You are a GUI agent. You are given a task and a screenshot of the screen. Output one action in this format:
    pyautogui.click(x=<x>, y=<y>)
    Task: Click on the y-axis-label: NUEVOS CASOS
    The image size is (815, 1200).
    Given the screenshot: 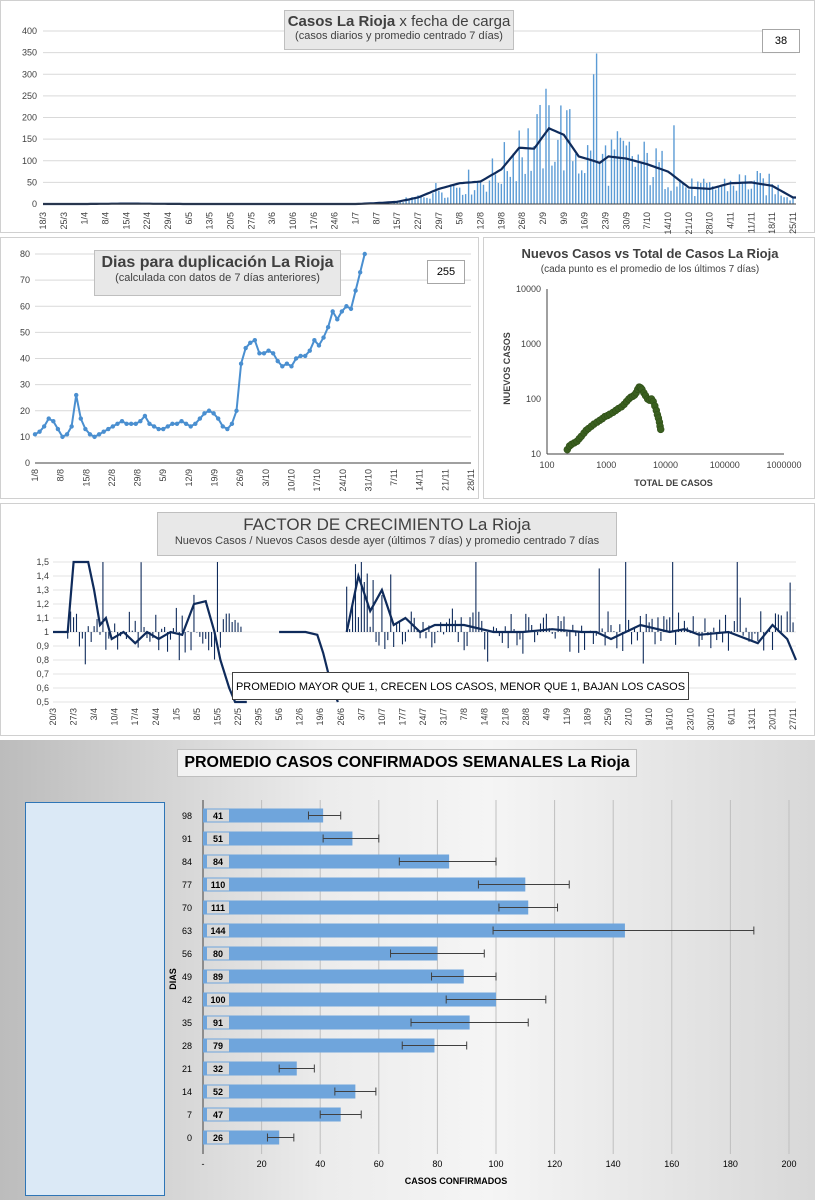 What is the action you would take?
    pyautogui.click(x=507, y=368)
    